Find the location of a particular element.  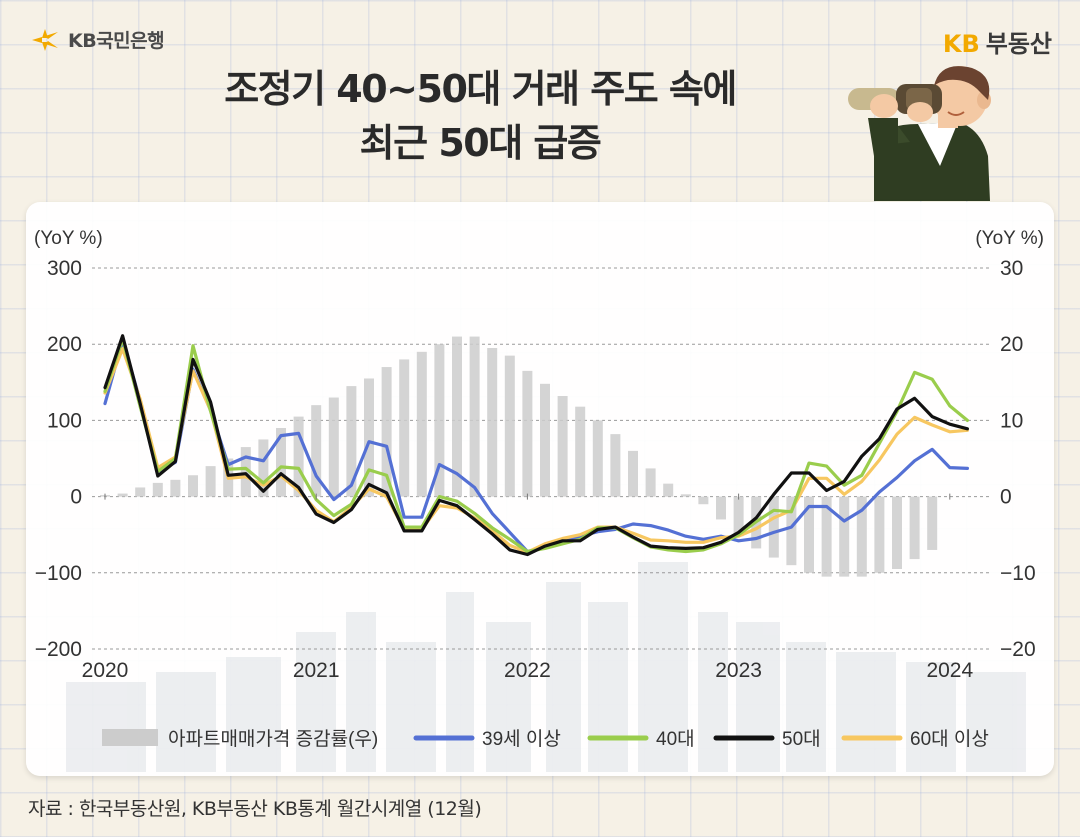

x-tick-label: 2023 is located at coordinates (738, 670).